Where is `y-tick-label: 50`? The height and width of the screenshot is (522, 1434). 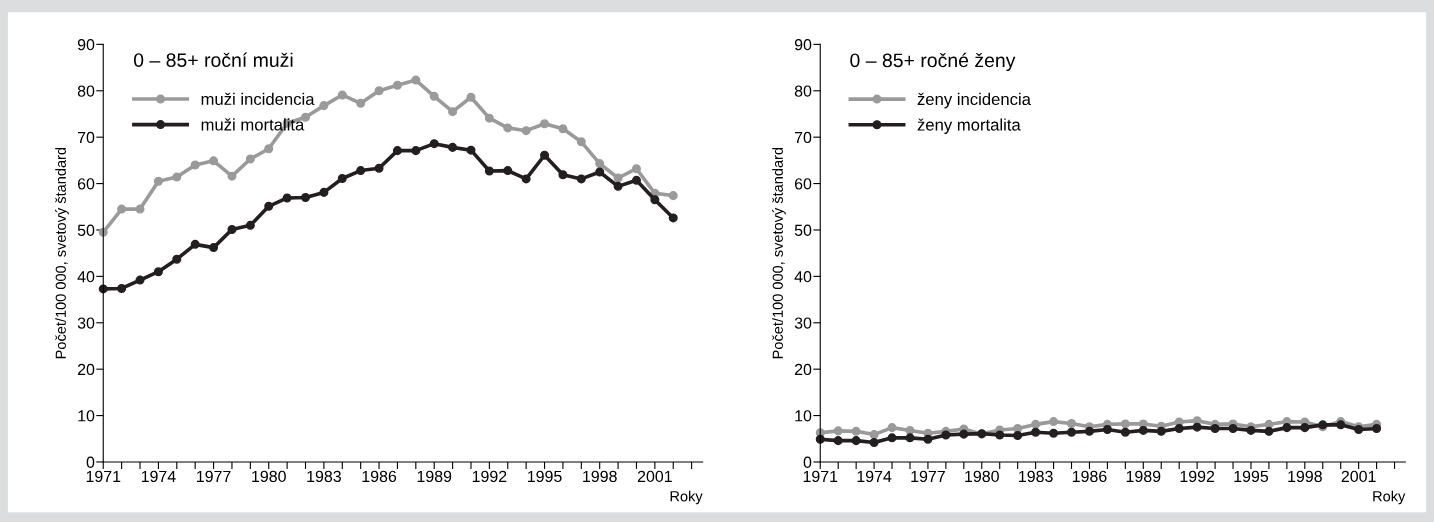 y-tick-label: 50 is located at coordinates (803, 230).